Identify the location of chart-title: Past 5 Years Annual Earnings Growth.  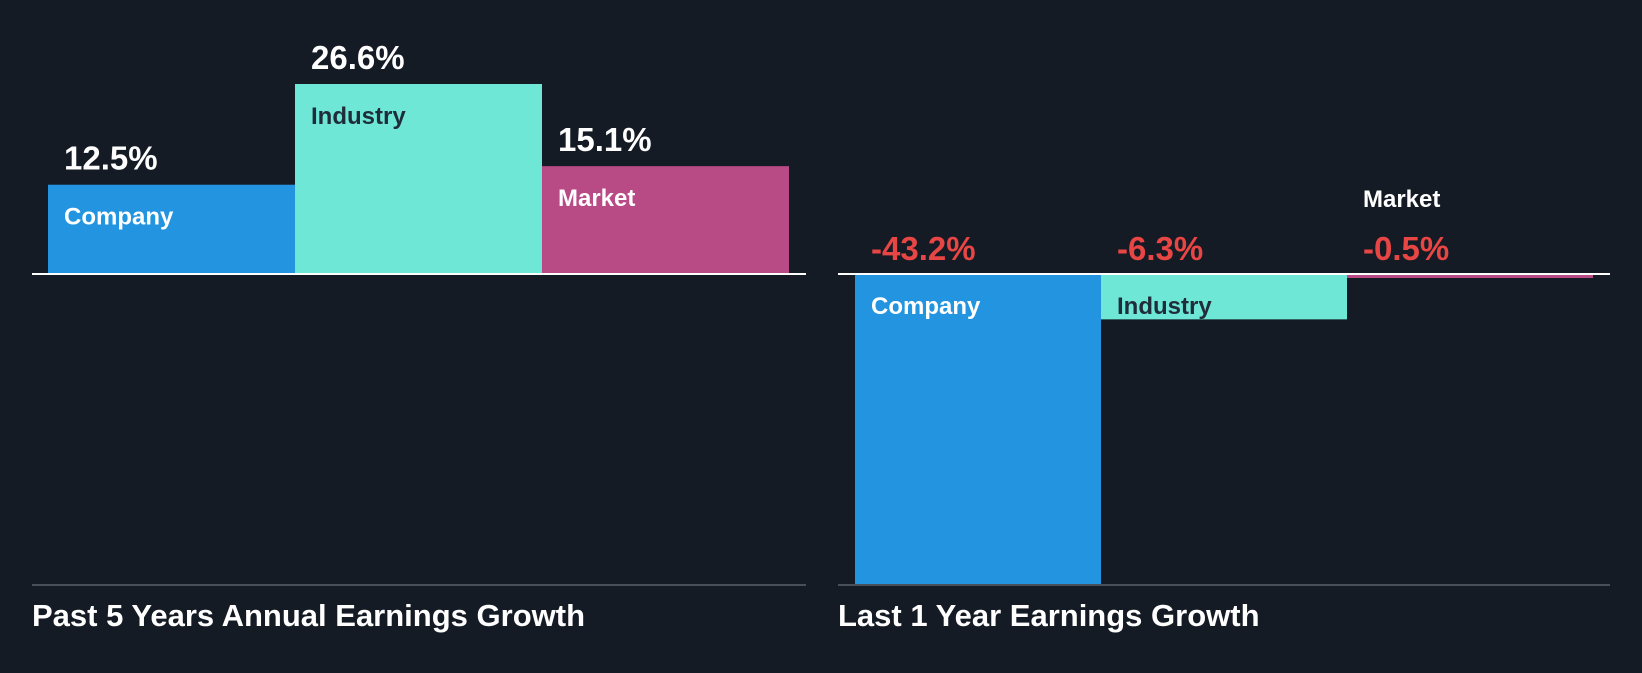
(308, 615).